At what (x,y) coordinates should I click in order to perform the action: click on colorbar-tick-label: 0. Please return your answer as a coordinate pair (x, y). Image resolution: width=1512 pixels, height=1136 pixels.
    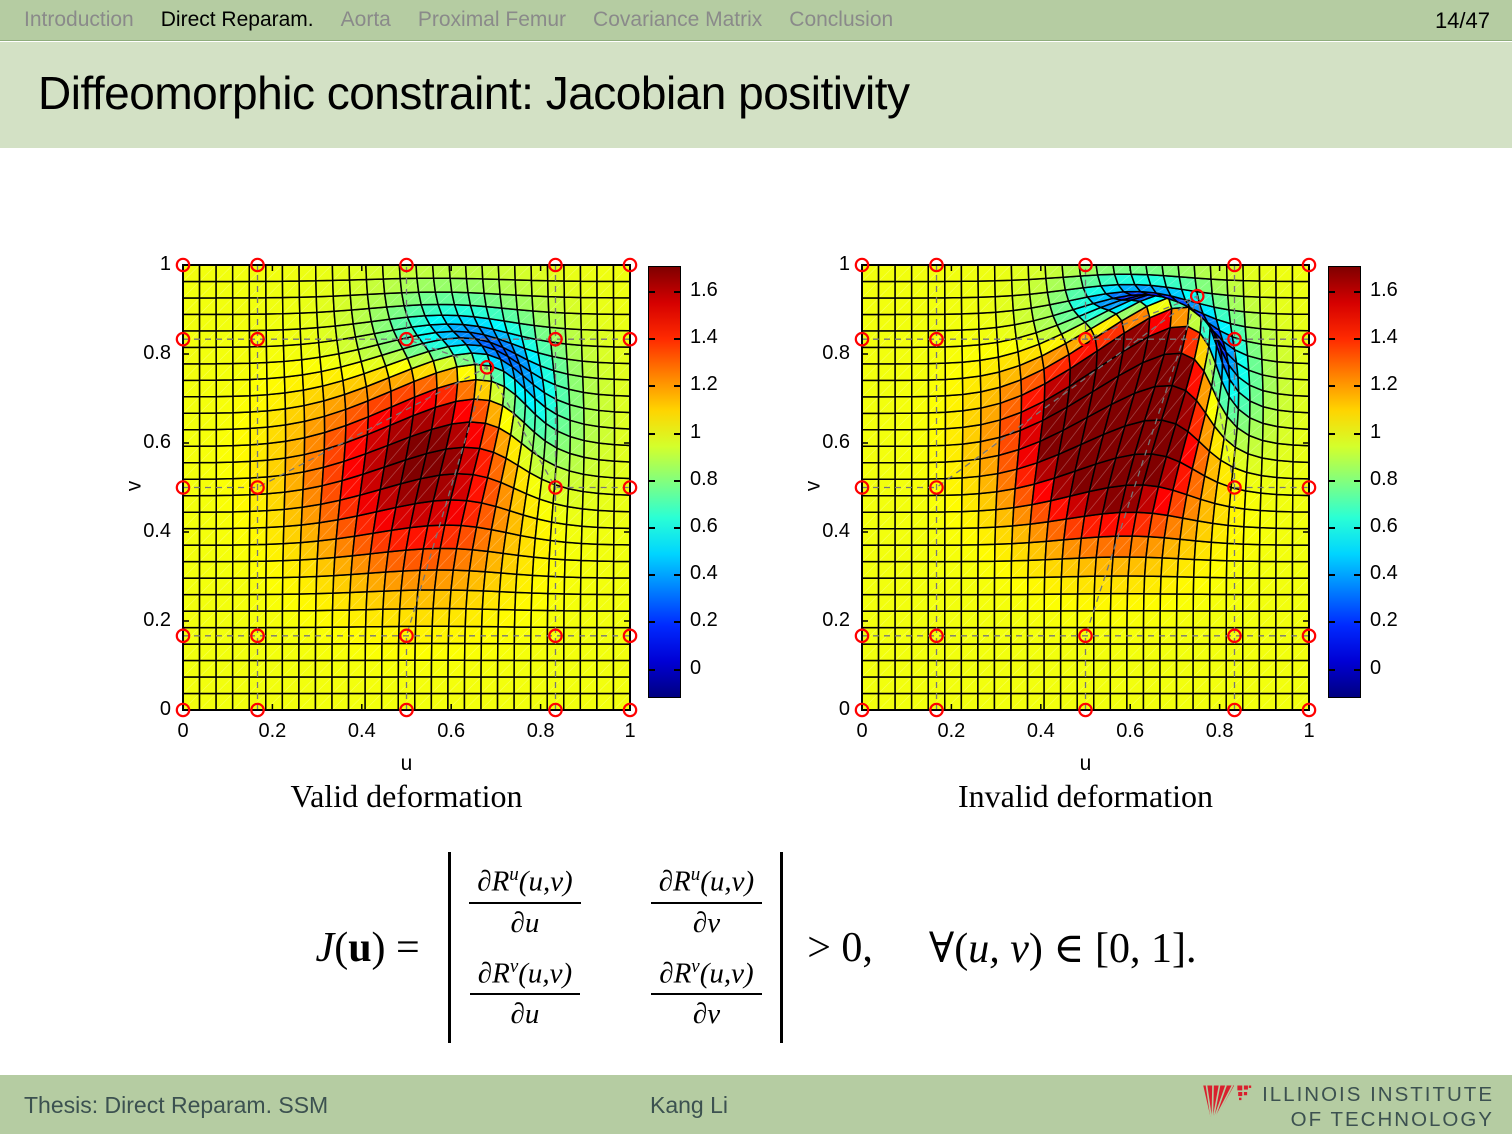
    Looking at the image, I should click on (1376, 667).